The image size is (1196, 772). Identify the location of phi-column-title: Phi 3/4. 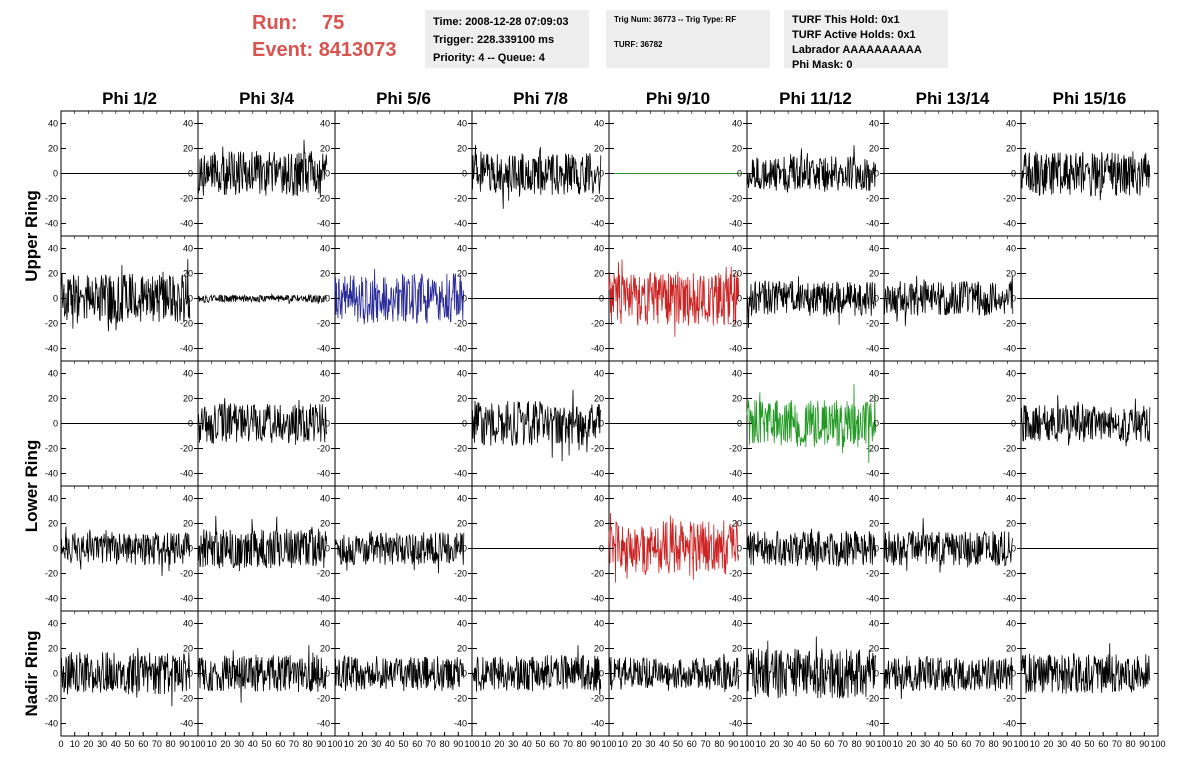
(266, 98).